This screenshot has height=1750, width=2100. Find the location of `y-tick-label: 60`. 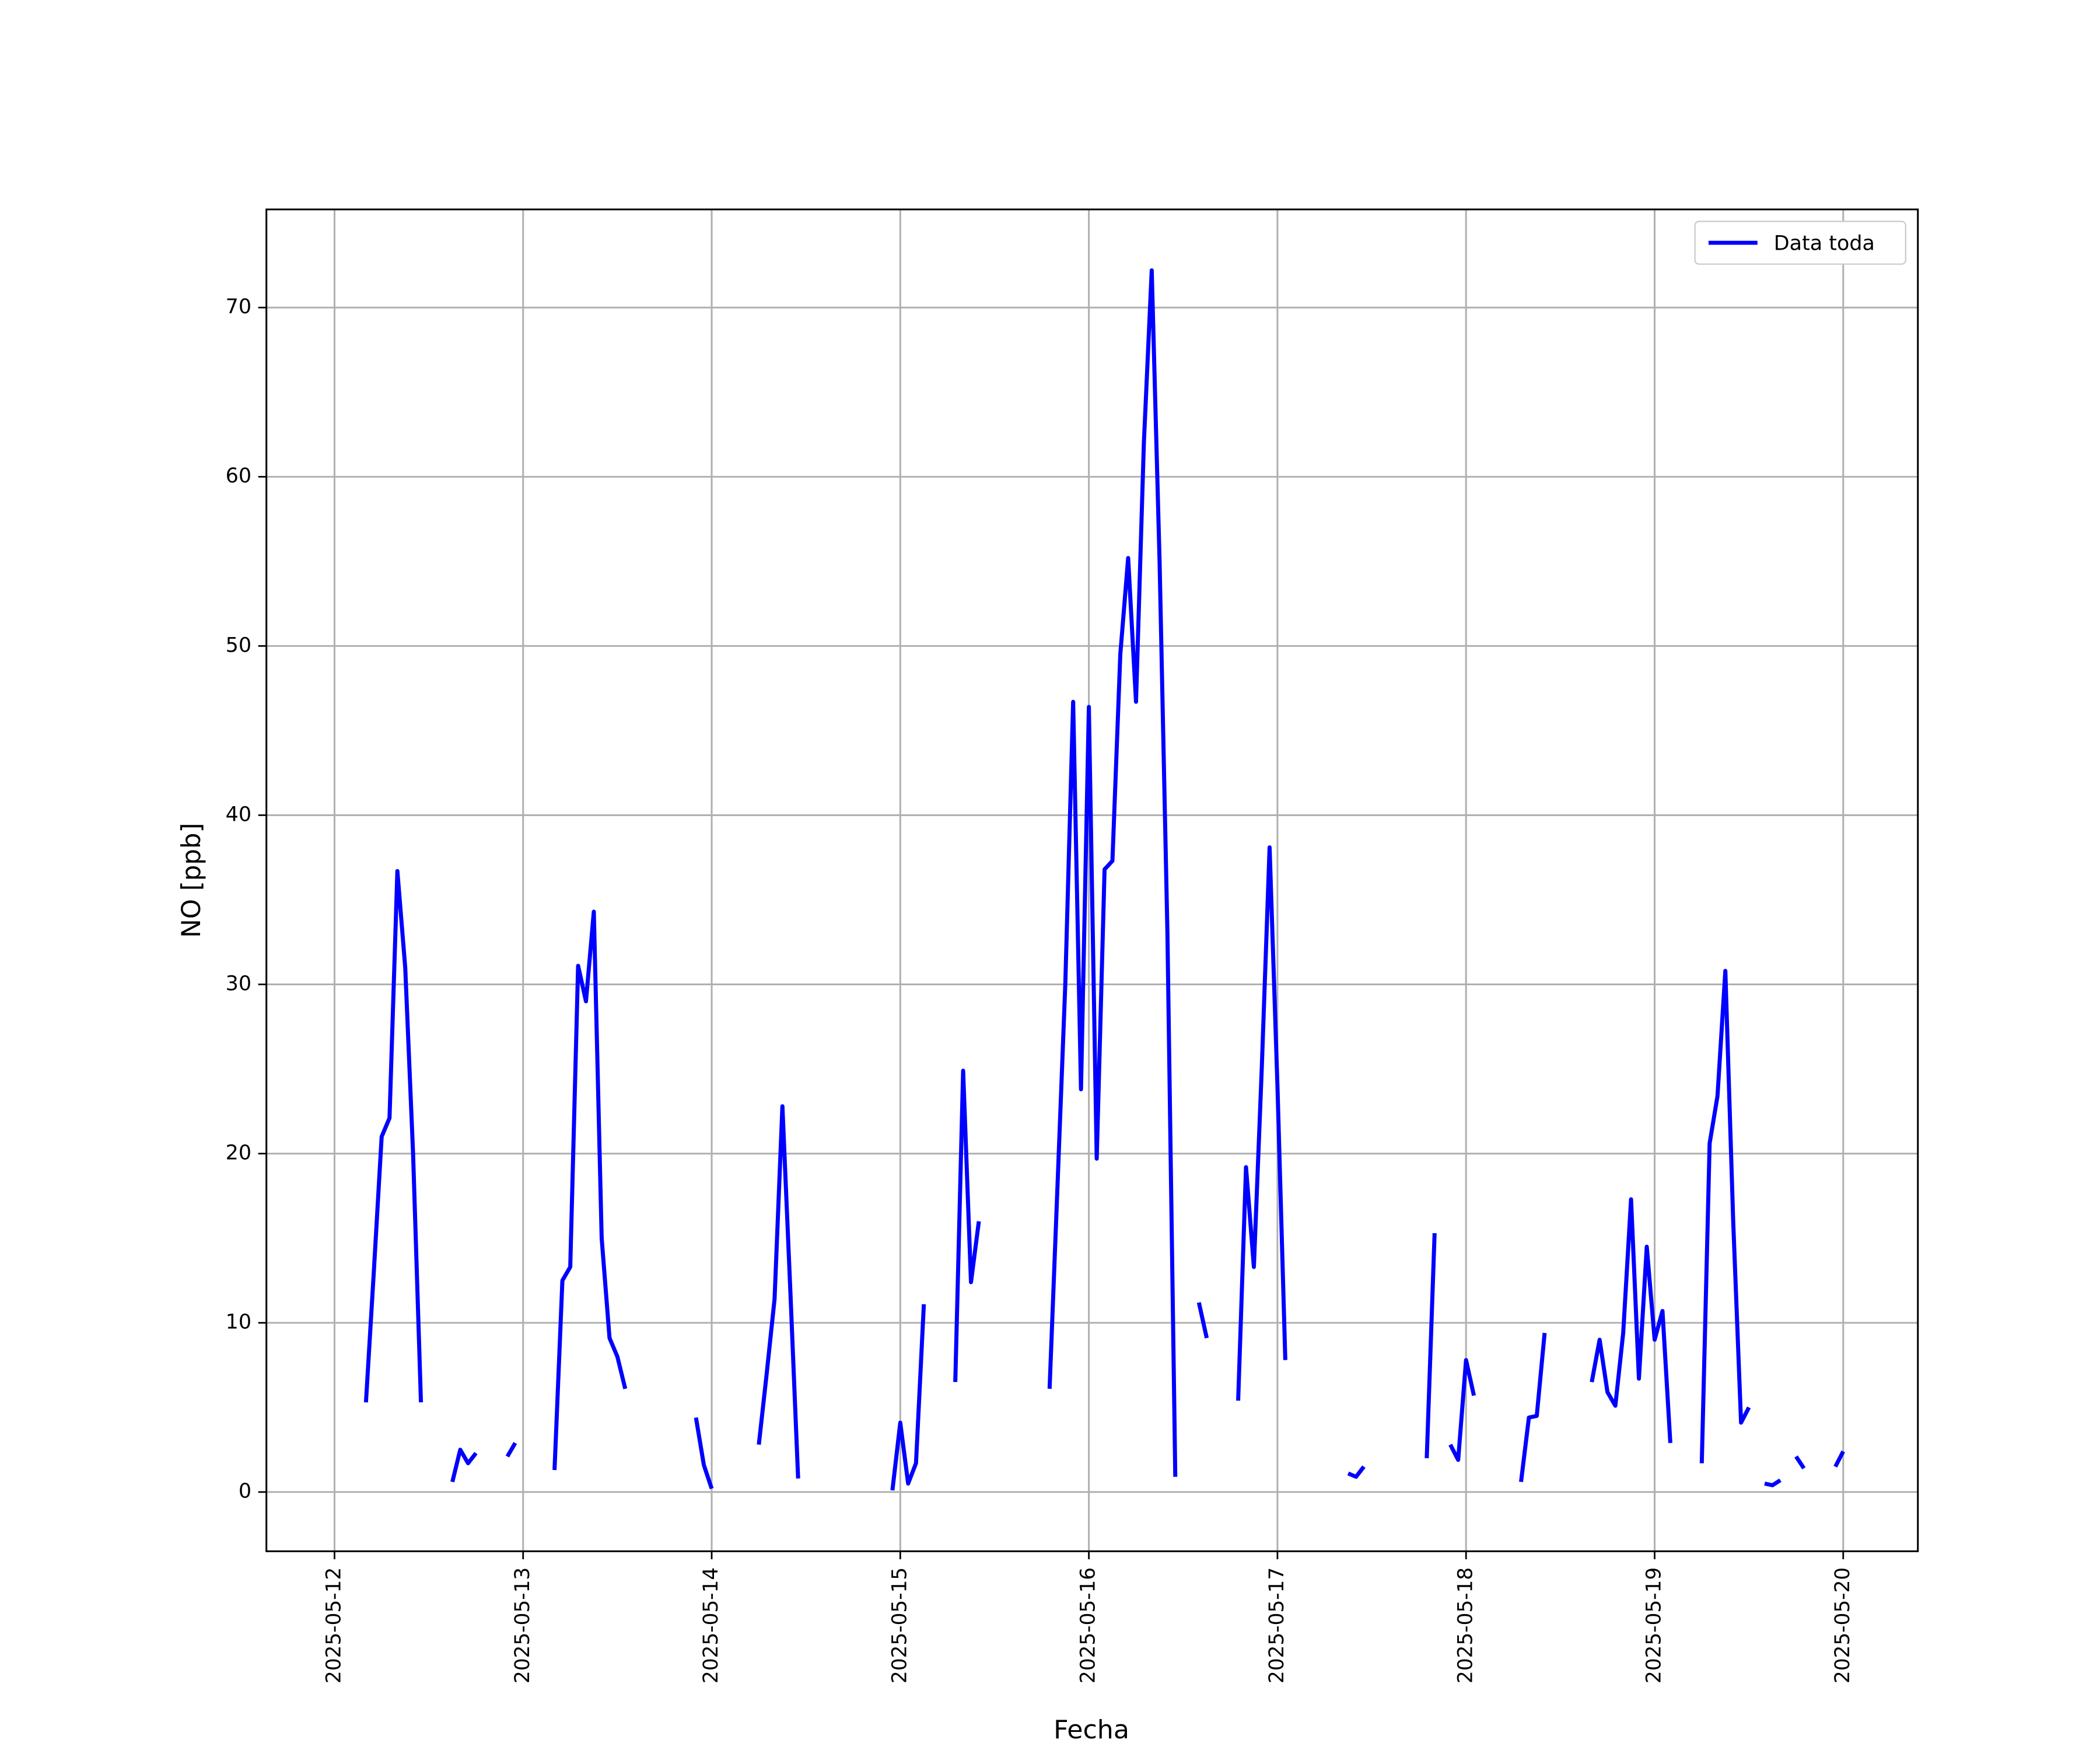

y-tick-label: 60 is located at coordinates (238, 476).